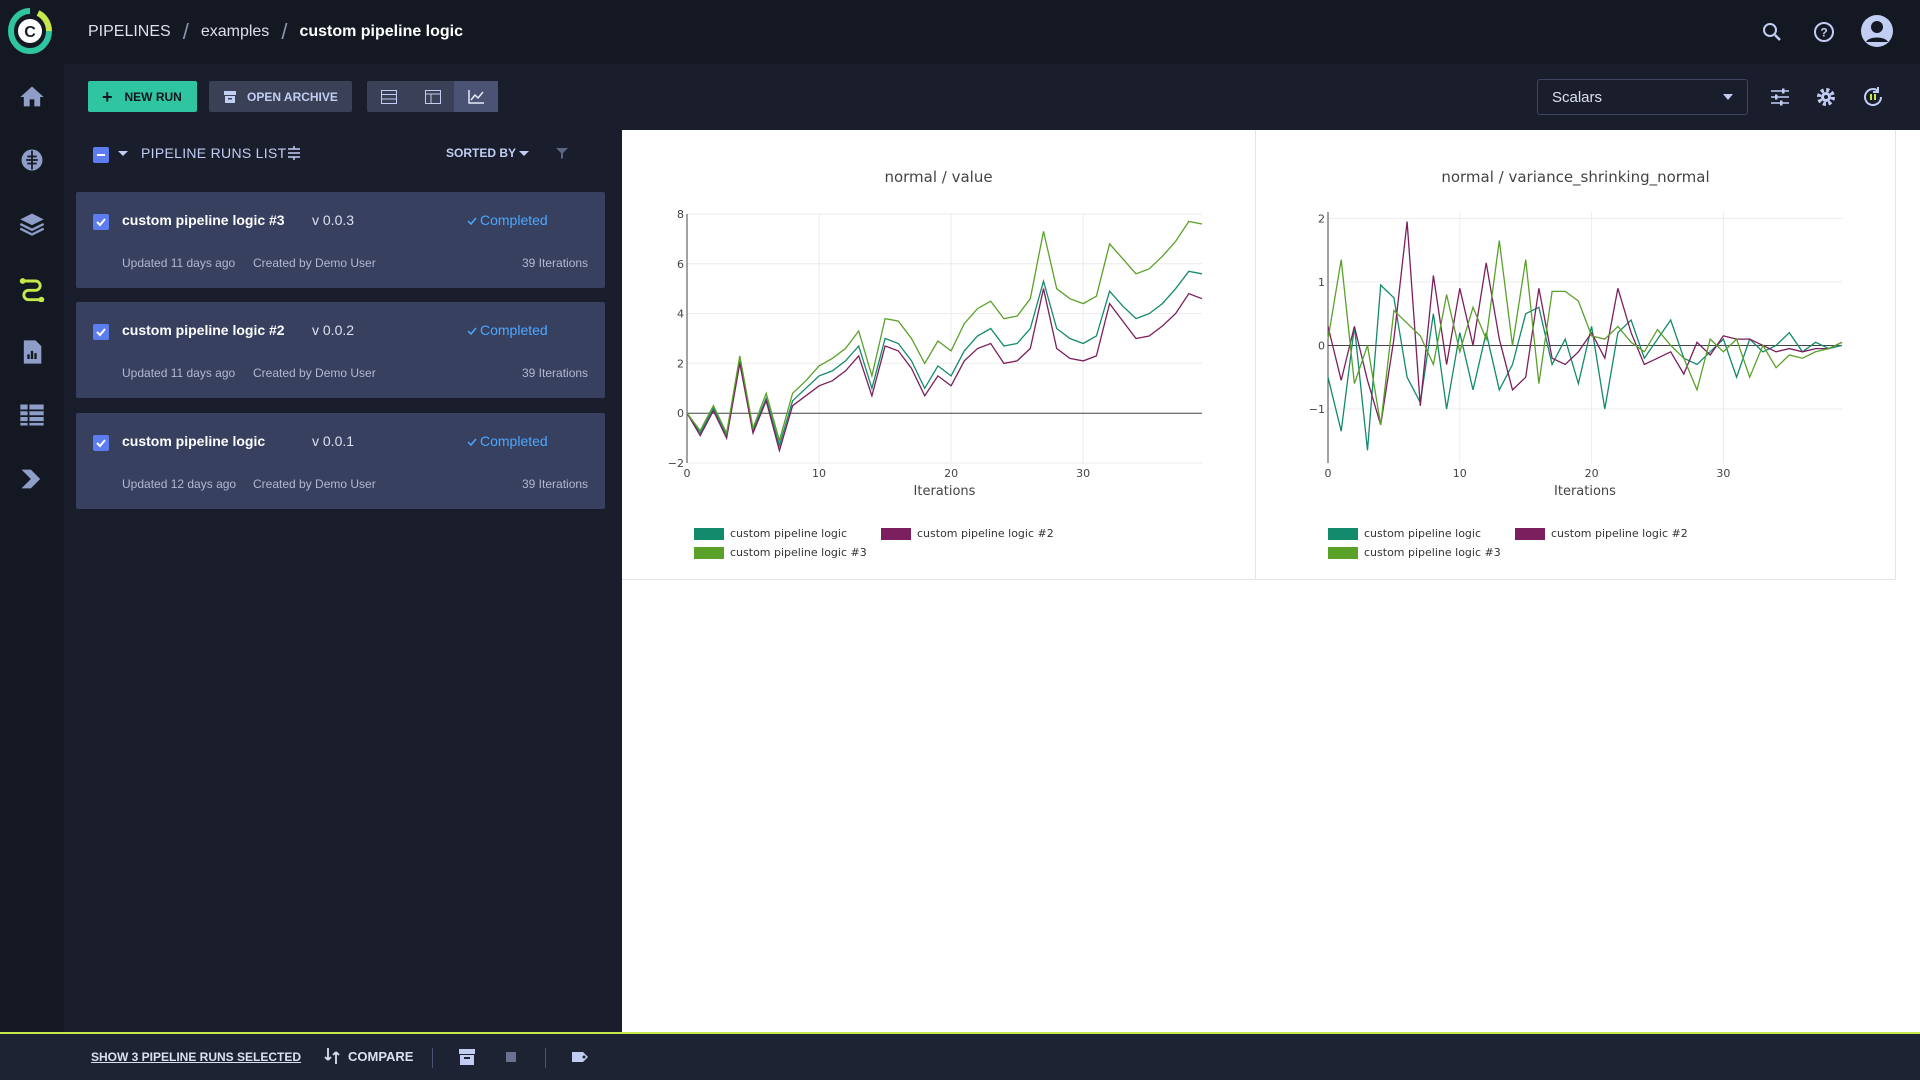  Describe the element at coordinates (687, 473) in the screenshot. I see `x-tick-label: 0` at that location.